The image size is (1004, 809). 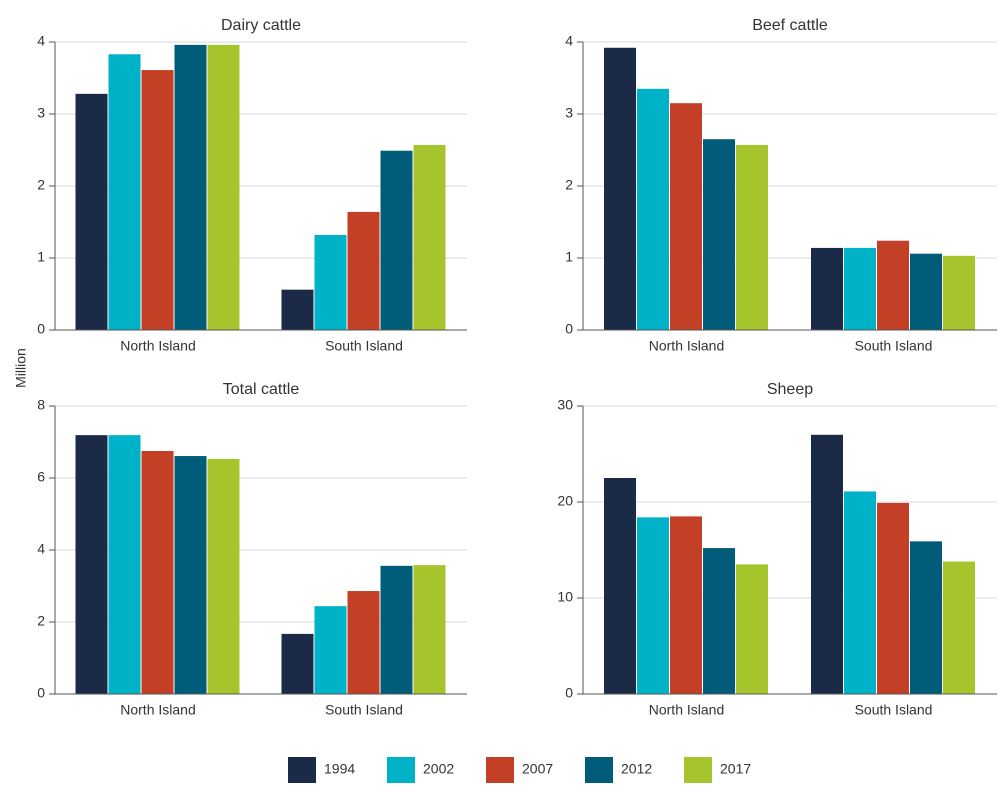 I want to click on legend-label: 1994, so click(x=339, y=769).